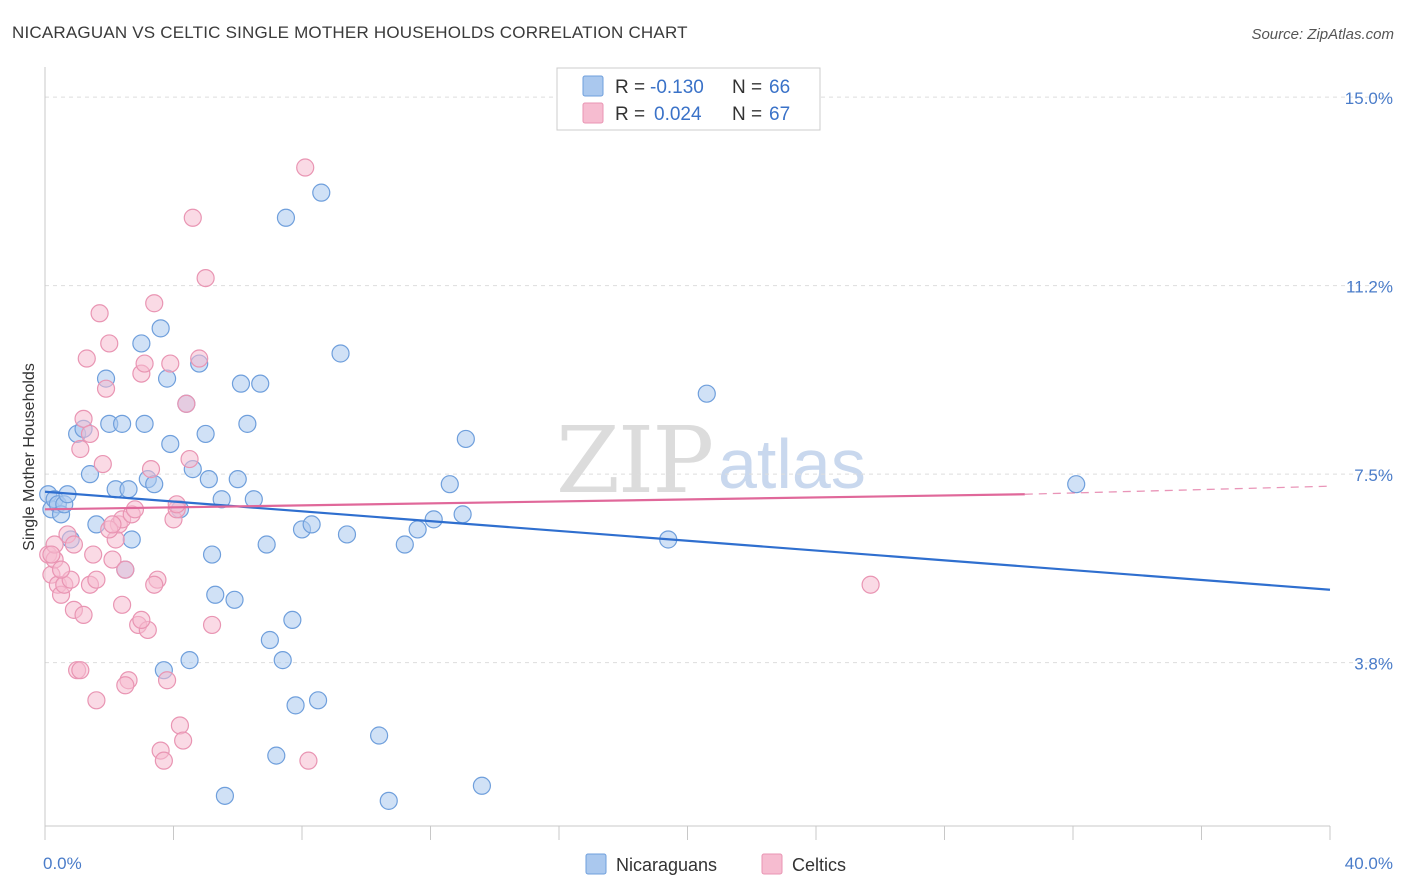 The image size is (1406, 892). What do you see at coordinates (779, 87) in the screenshot?
I see `legend-n-value-1: 66` at bounding box center [779, 87].